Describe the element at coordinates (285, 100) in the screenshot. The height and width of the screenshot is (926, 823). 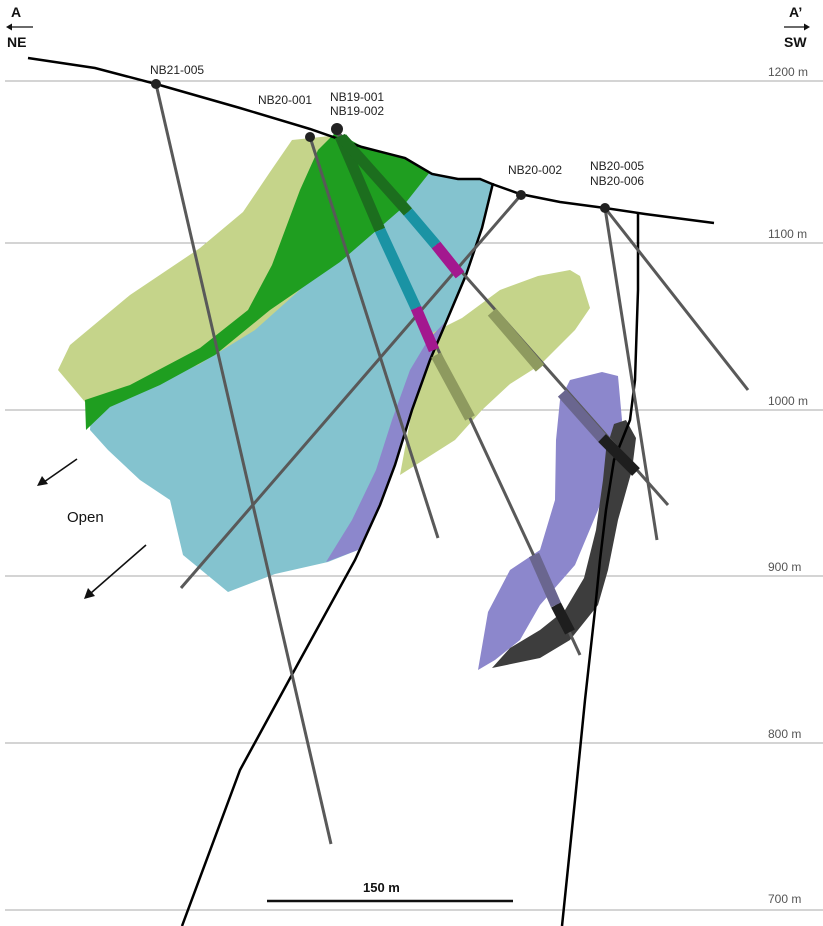
I see `label-nb20-001: NB20-001` at that location.